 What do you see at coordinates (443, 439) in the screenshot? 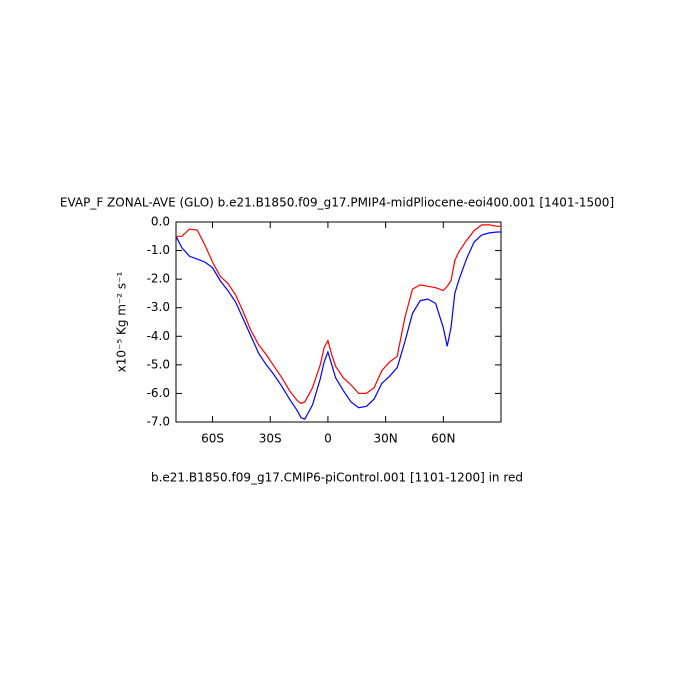
I see `x-tick-label: 60N` at bounding box center [443, 439].